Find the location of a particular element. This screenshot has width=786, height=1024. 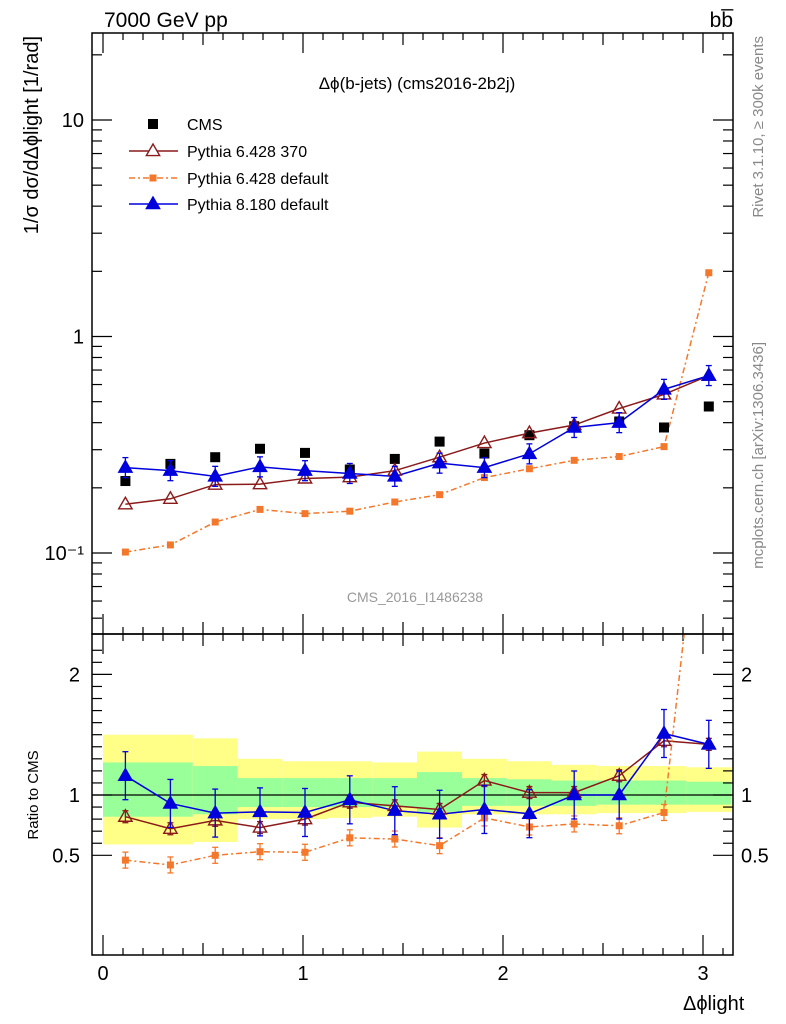

x-tick-label: 3 is located at coordinates (702, 974).